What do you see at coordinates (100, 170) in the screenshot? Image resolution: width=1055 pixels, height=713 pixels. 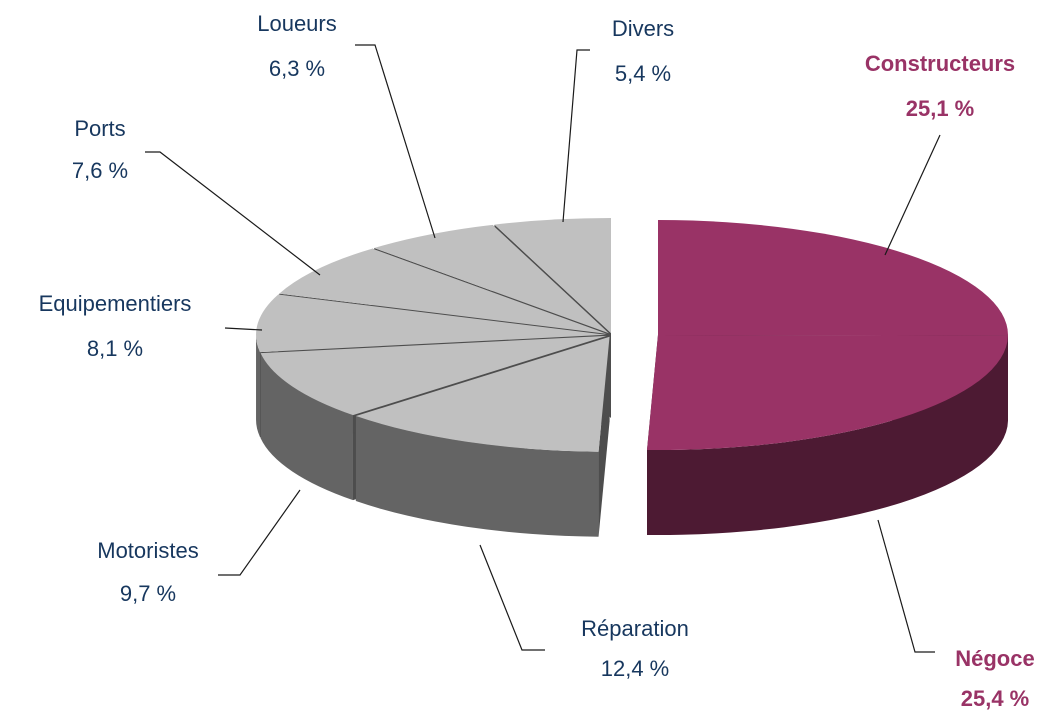 I see `value-label: 7,6 %` at bounding box center [100, 170].